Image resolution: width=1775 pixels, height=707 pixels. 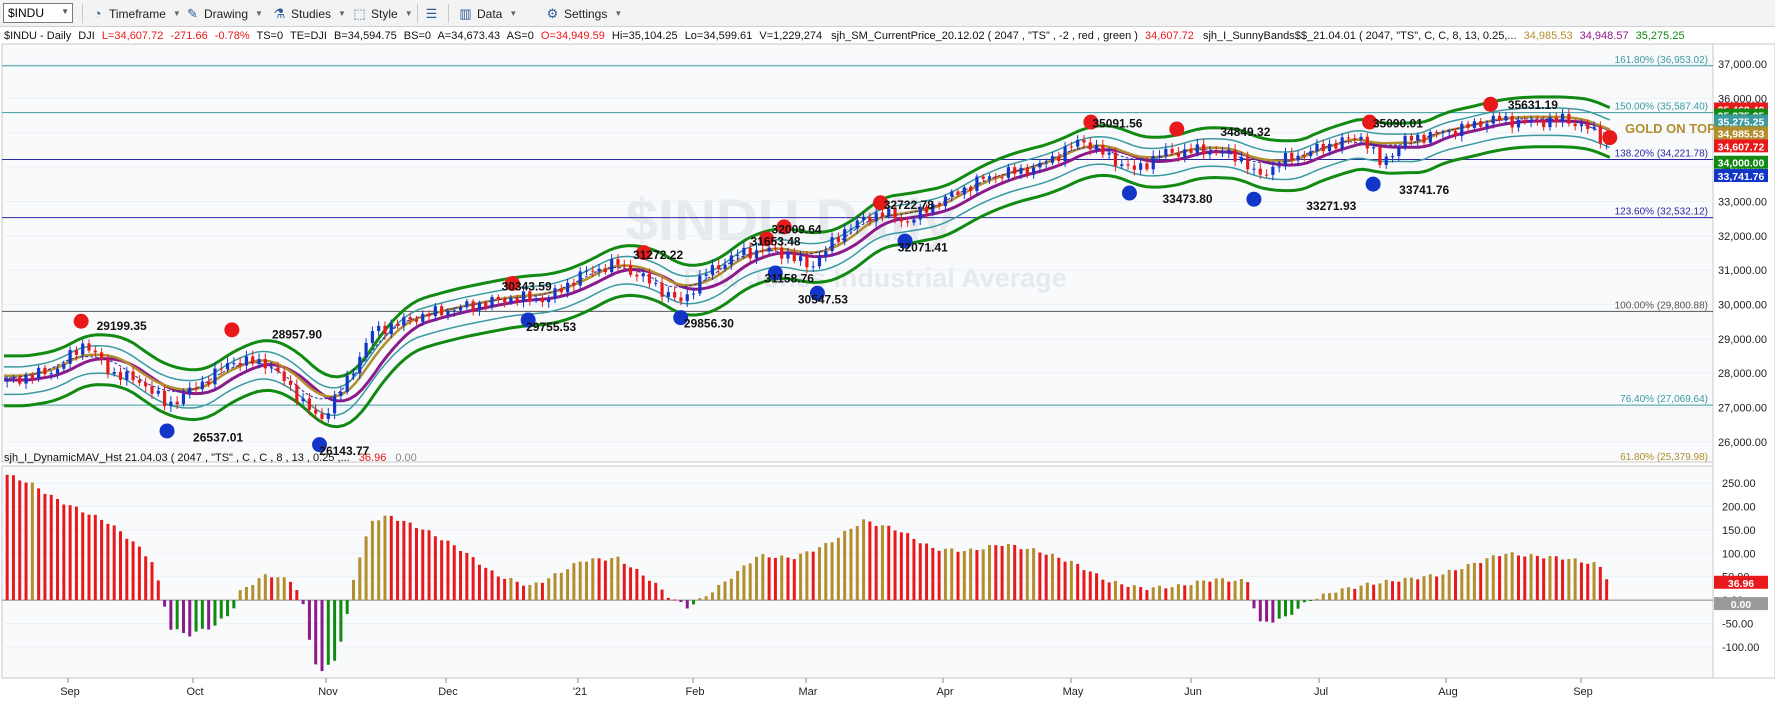 What do you see at coordinates (65, 11) in the screenshot?
I see `symbol-dropdown-icon: ▼` at bounding box center [65, 11].